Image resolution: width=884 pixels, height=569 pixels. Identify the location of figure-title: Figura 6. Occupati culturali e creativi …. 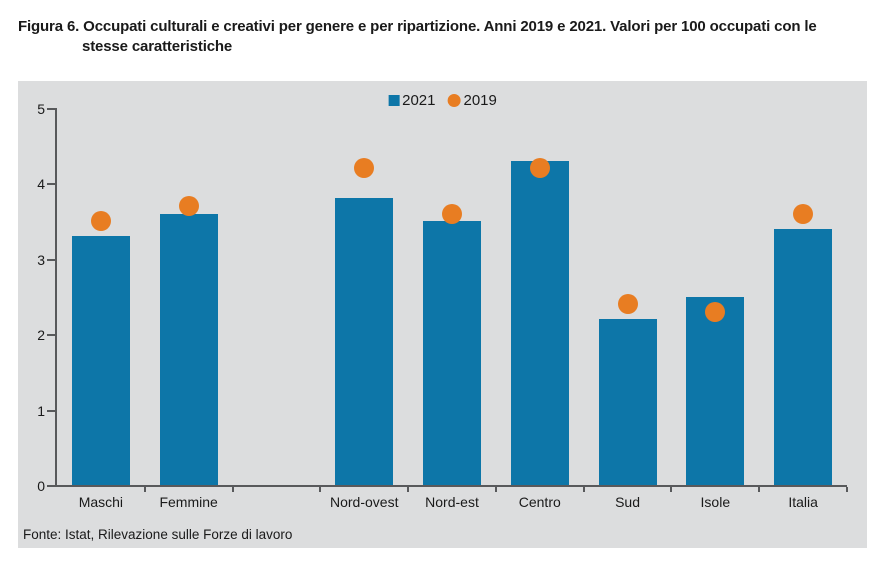
(451, 37).